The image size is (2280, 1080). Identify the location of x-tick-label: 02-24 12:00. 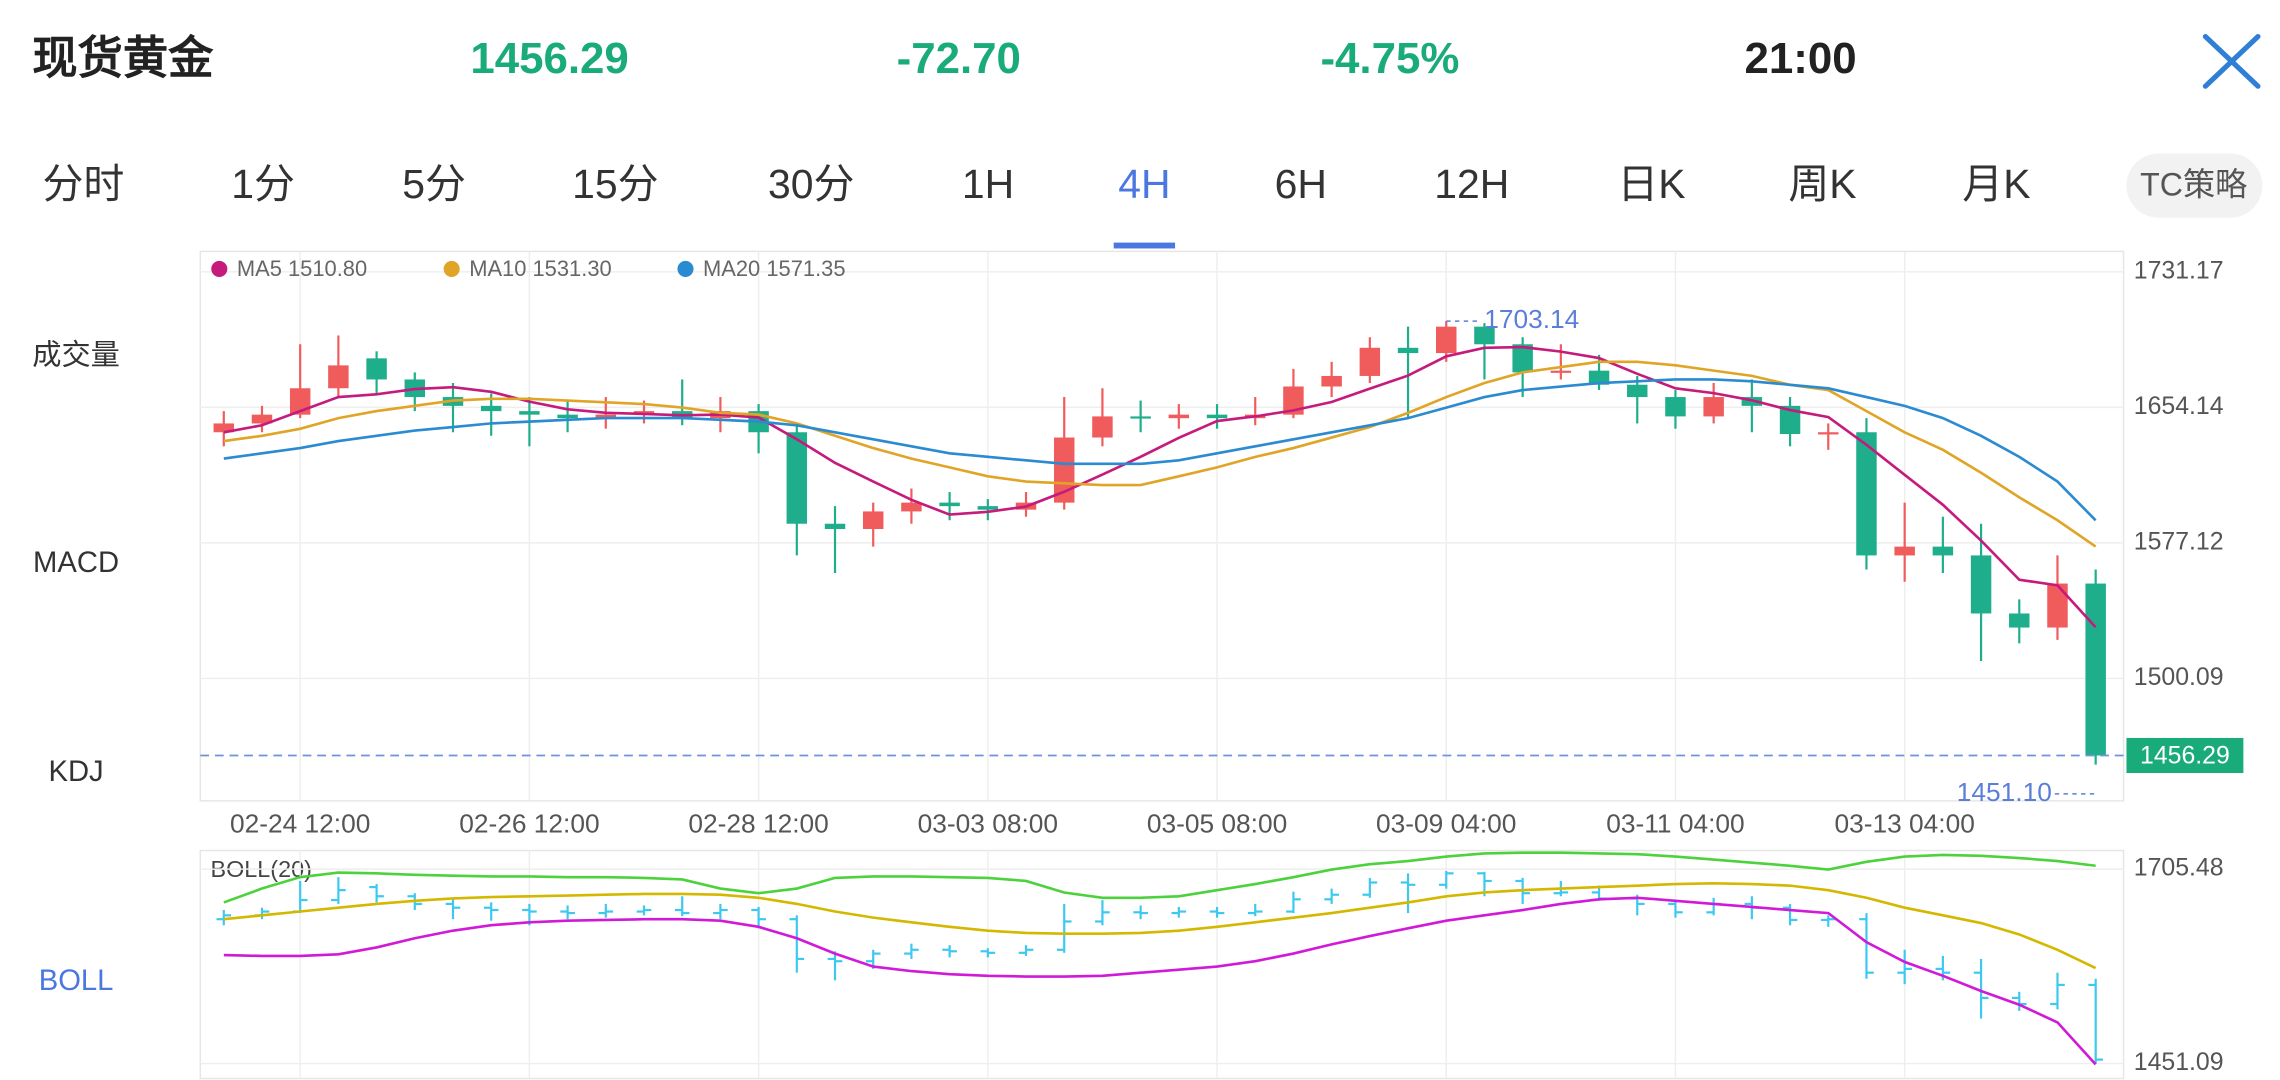
(300, 824).